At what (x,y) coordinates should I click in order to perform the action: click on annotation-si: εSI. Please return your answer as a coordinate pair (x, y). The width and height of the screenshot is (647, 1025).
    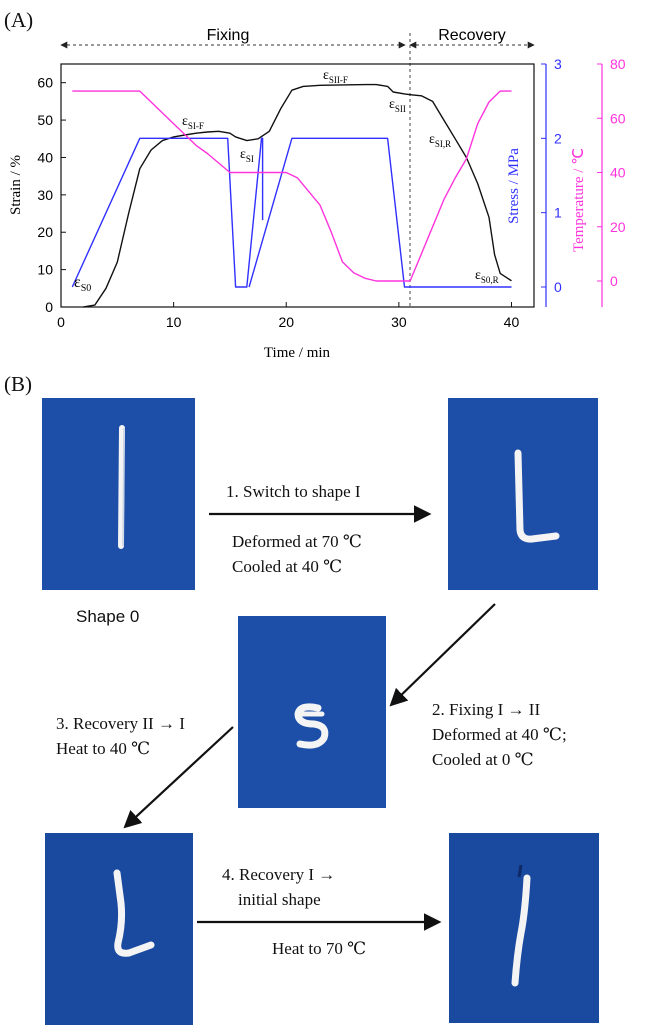
    Looking at the image, I should click on (247, 155).